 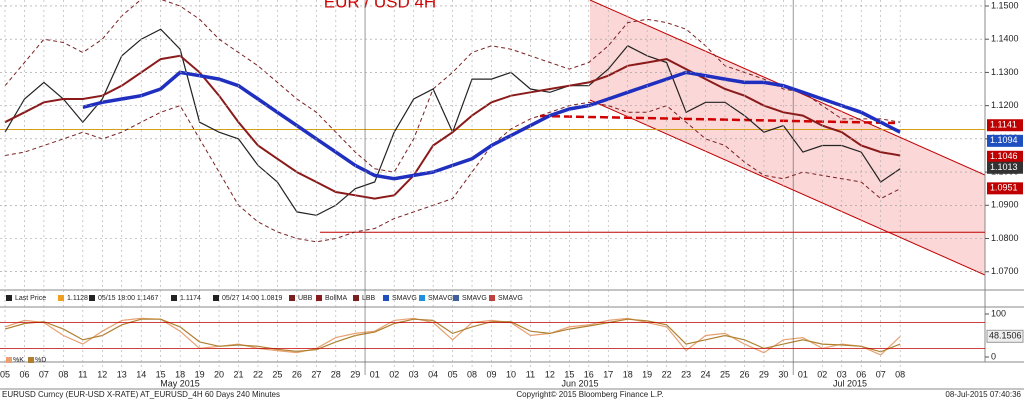 What do you see at coordinates (608, 374) in the screenshot?
I see `x-tick-label: 17` at bounding box center [608, 374].